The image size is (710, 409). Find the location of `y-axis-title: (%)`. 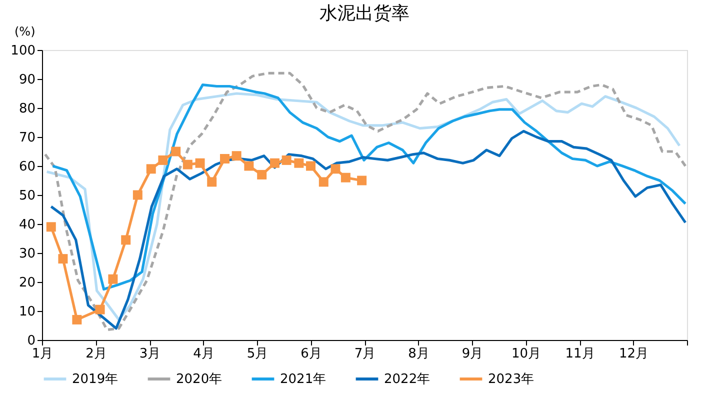

y-axis-title: (%) is located at coordinates (25, 31).